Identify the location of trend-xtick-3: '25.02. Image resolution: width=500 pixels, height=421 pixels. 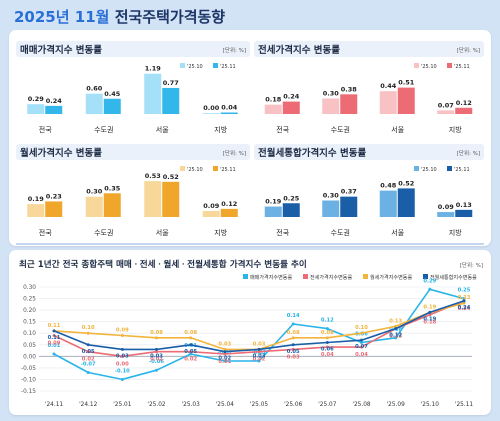
(156, 405).